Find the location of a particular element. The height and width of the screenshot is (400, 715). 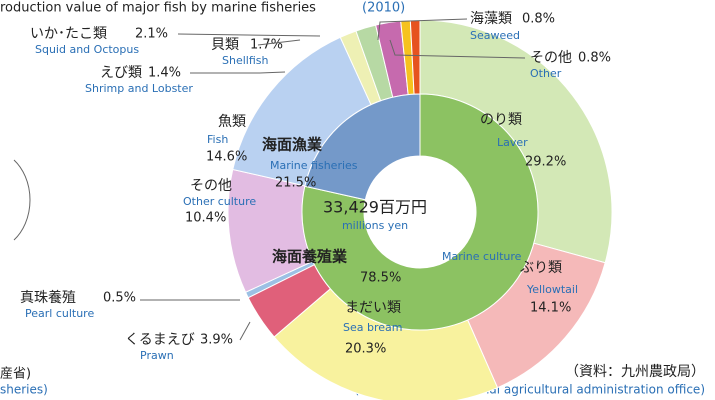

value-label: 1.7% is located at coordinates (266, 45).